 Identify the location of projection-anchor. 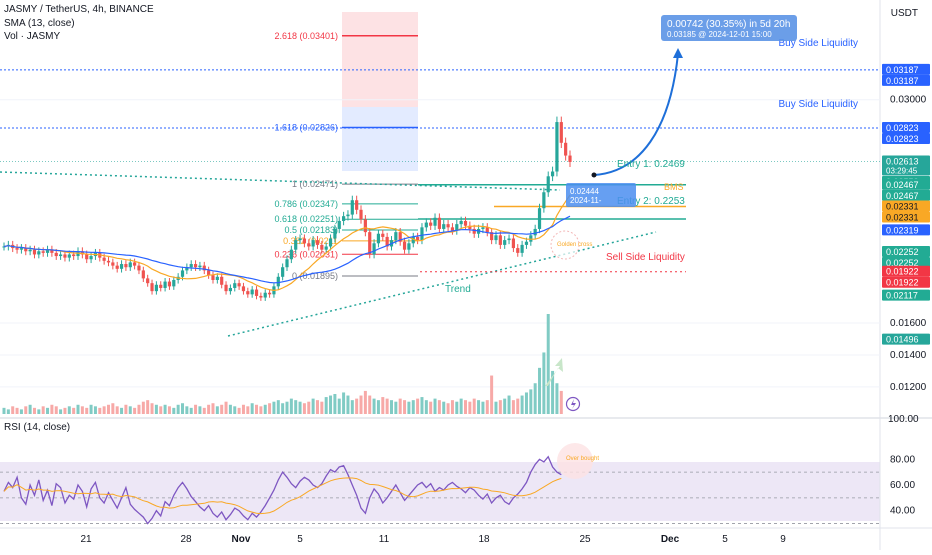
(594, 175).